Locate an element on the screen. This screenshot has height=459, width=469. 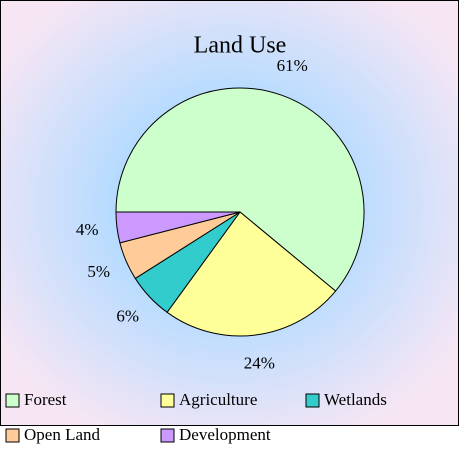
data-label: 61% is located at coordinates (292, 65).